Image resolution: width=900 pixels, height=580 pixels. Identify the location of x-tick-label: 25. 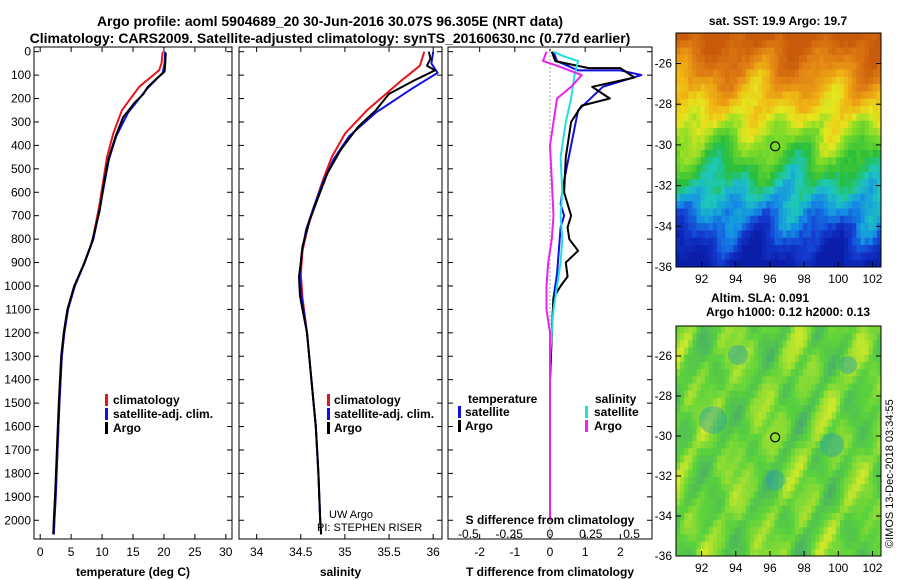
(195, 552).